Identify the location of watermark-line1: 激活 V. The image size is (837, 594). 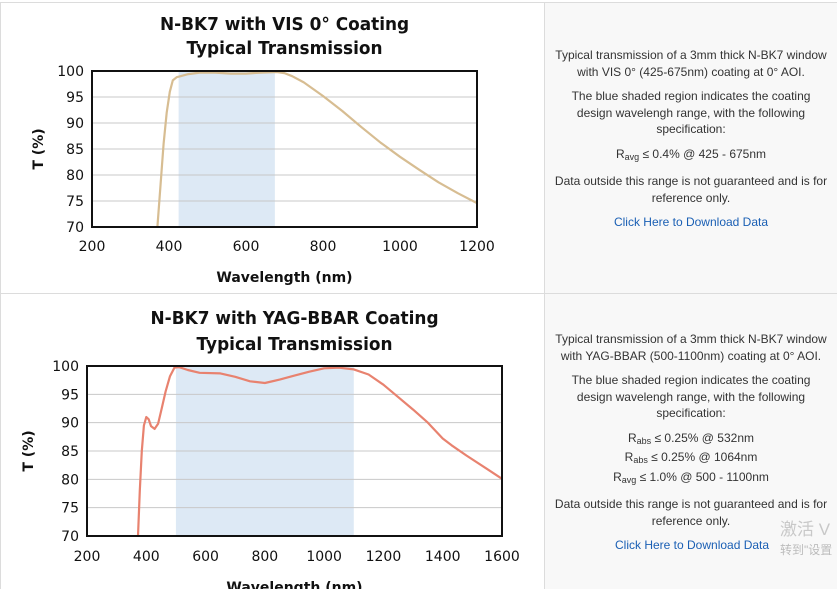
(805, 529).